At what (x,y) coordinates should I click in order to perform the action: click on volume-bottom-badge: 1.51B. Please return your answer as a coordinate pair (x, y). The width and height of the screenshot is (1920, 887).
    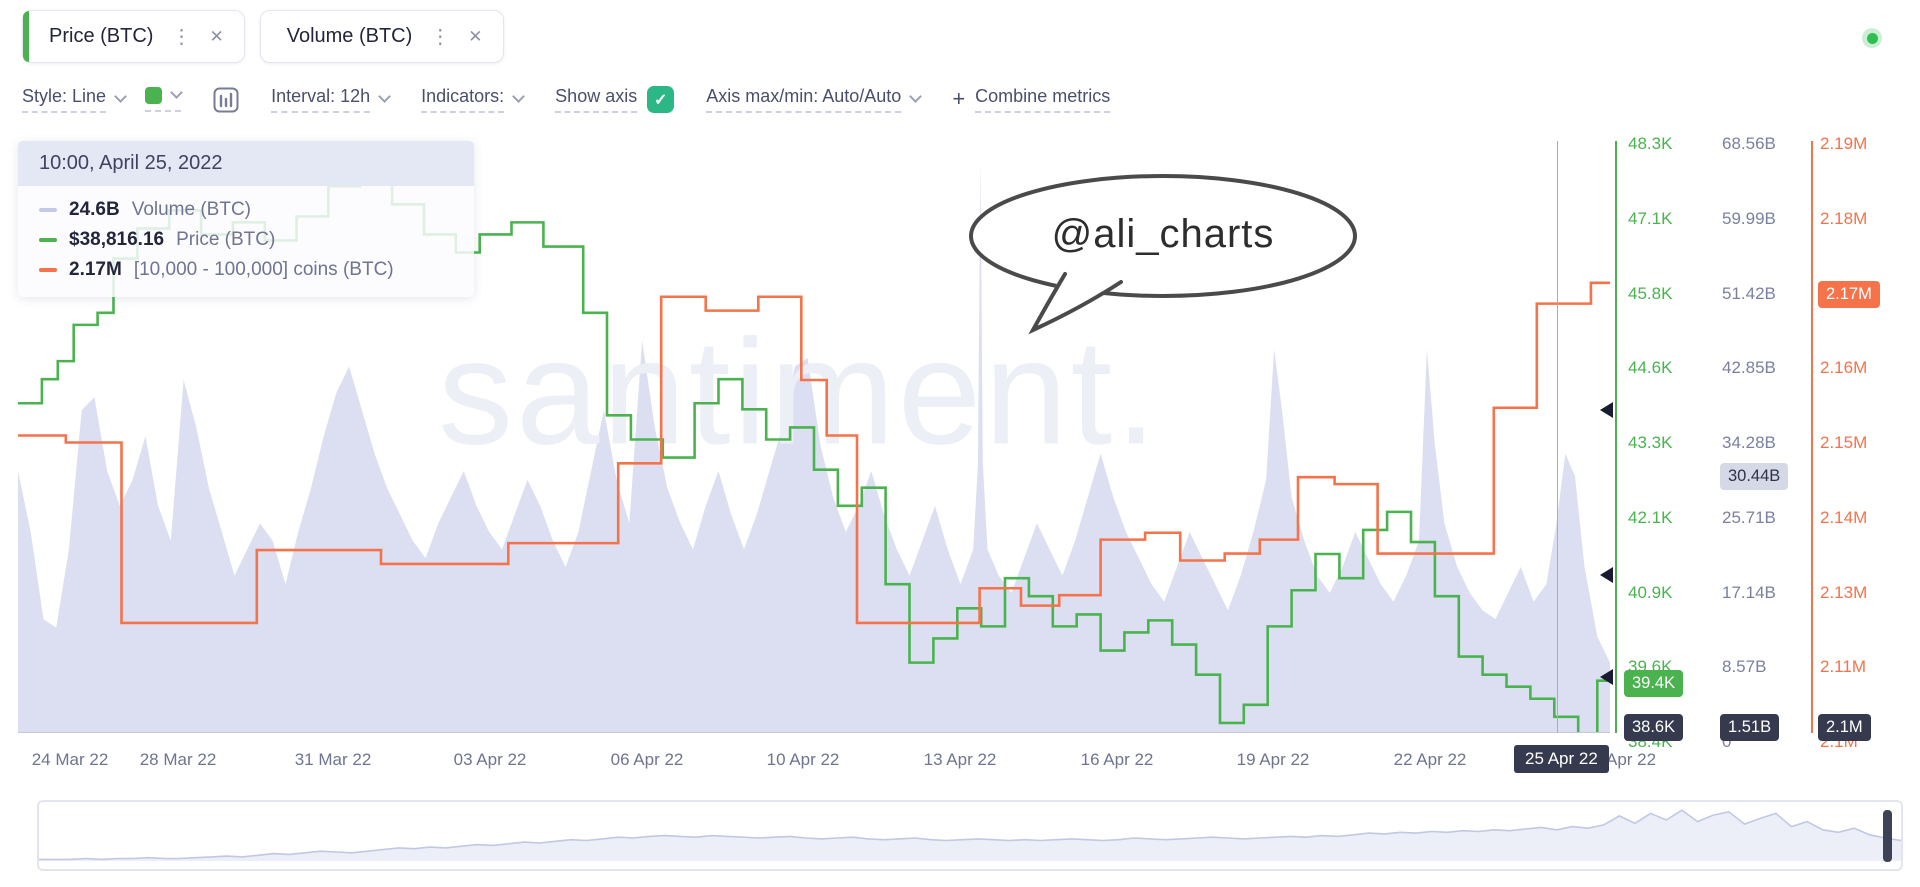
    Looking at the image, I should click on (1750, 727).